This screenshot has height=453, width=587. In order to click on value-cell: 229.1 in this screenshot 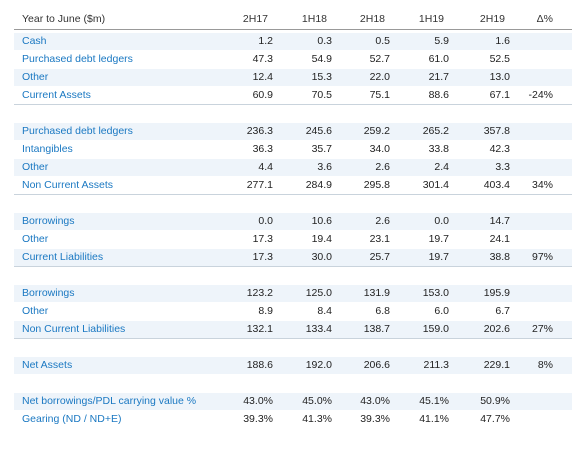, I will do `click(496, 365)`.